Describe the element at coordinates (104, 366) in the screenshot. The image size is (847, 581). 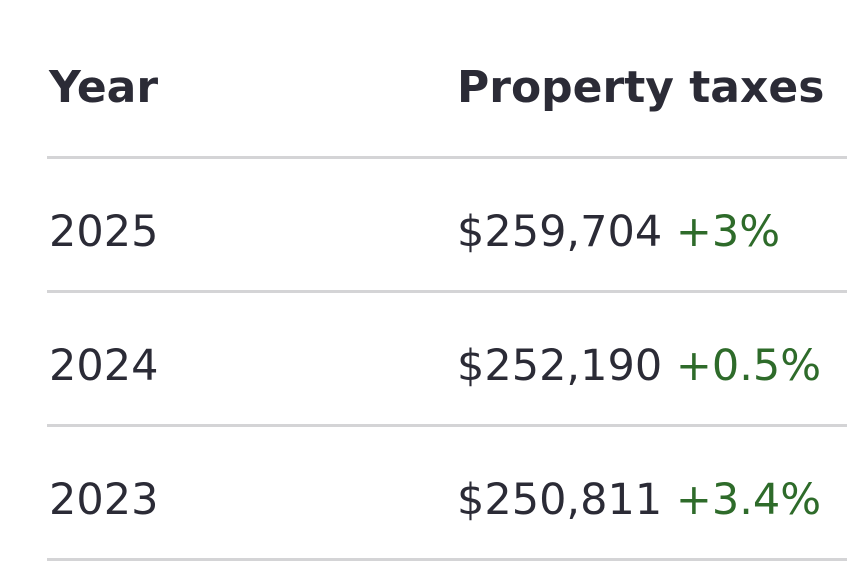
I see `year-cell: 2024` at that location.